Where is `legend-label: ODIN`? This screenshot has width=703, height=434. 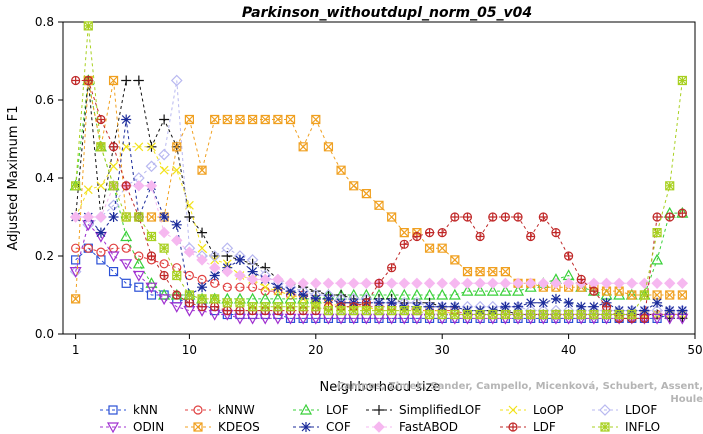 legend-label: ODIN is located at coordinates (148, 427).